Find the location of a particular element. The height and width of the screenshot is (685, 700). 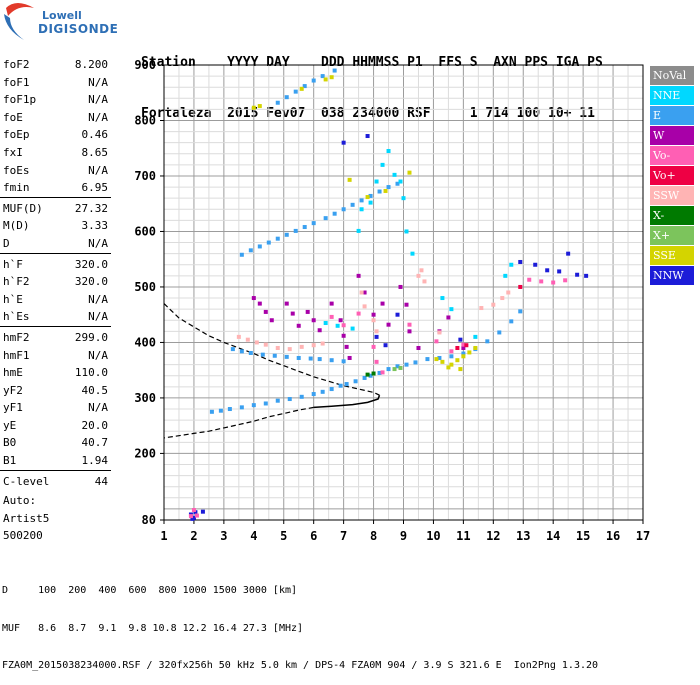

param-value: 8.200 is located at coordinates (91, 64).